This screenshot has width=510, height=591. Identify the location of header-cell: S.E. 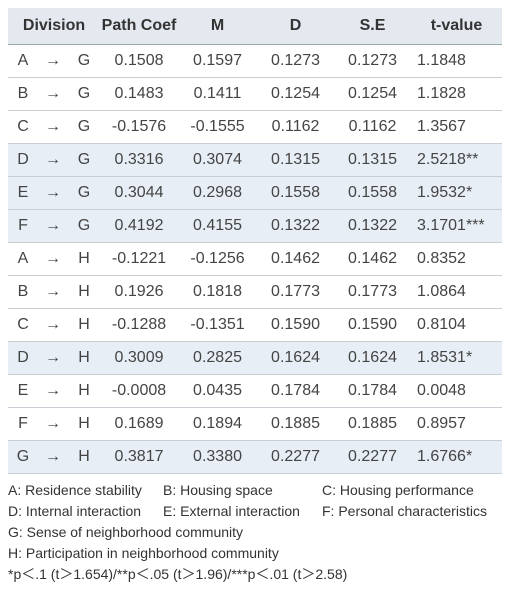
(373, 26).